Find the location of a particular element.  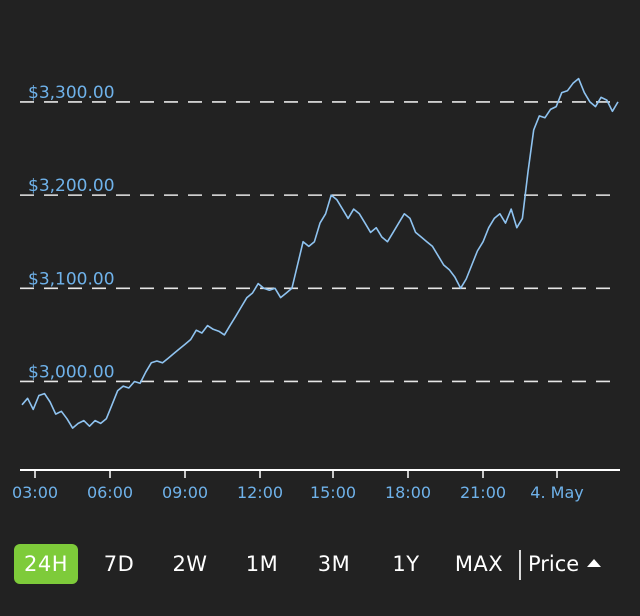

range-button-24h: 24H is located at coordinates (46, 564).